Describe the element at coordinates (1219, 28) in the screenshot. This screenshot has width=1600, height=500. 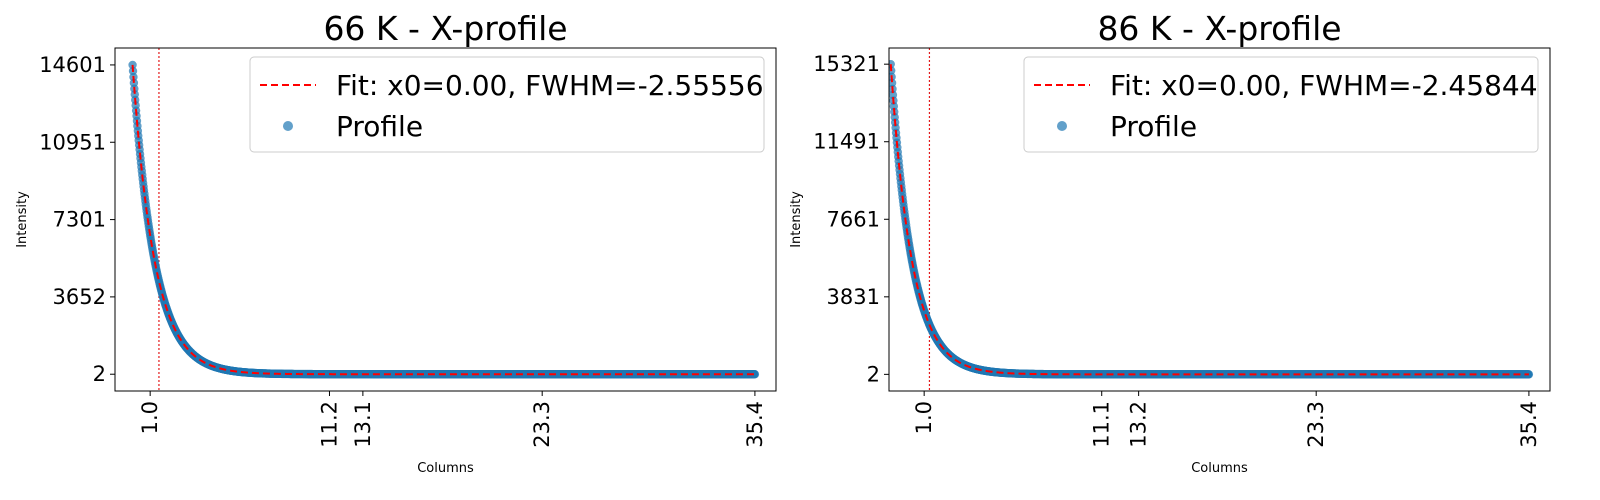
I see `chart-title: 86 K - X-profile` at that location.